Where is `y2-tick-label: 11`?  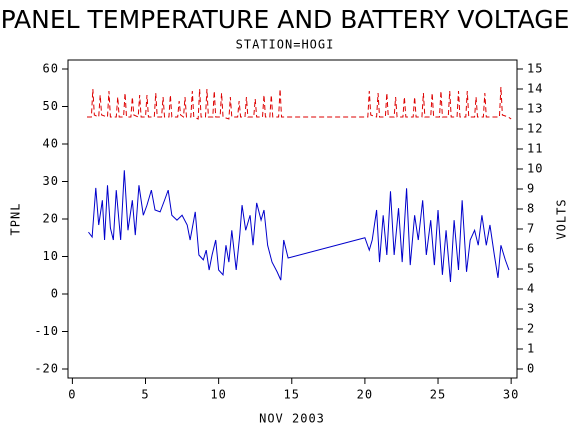 y2-tick-label: 11 is located at coordinates (535, 149).